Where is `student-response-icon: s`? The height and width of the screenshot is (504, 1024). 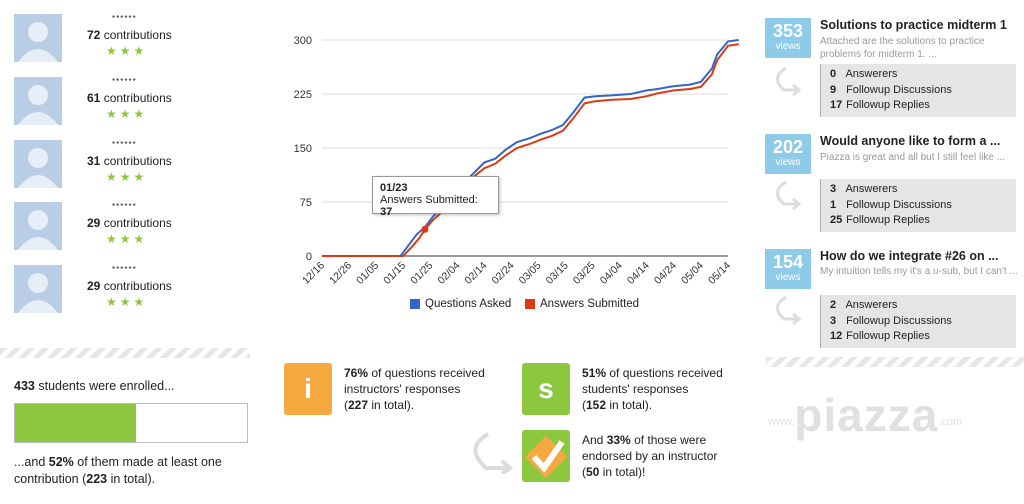
student-response-icon: s is located at coordinates (546, 389).